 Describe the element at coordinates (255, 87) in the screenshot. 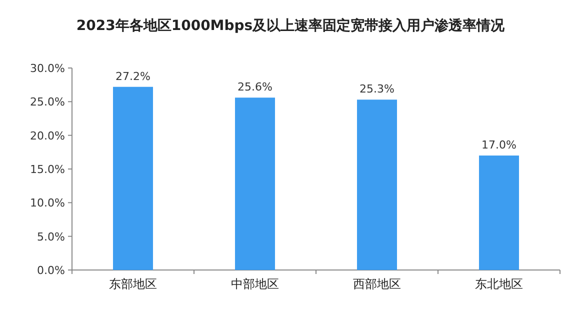

I see `data-label: 25.6%` at that location.